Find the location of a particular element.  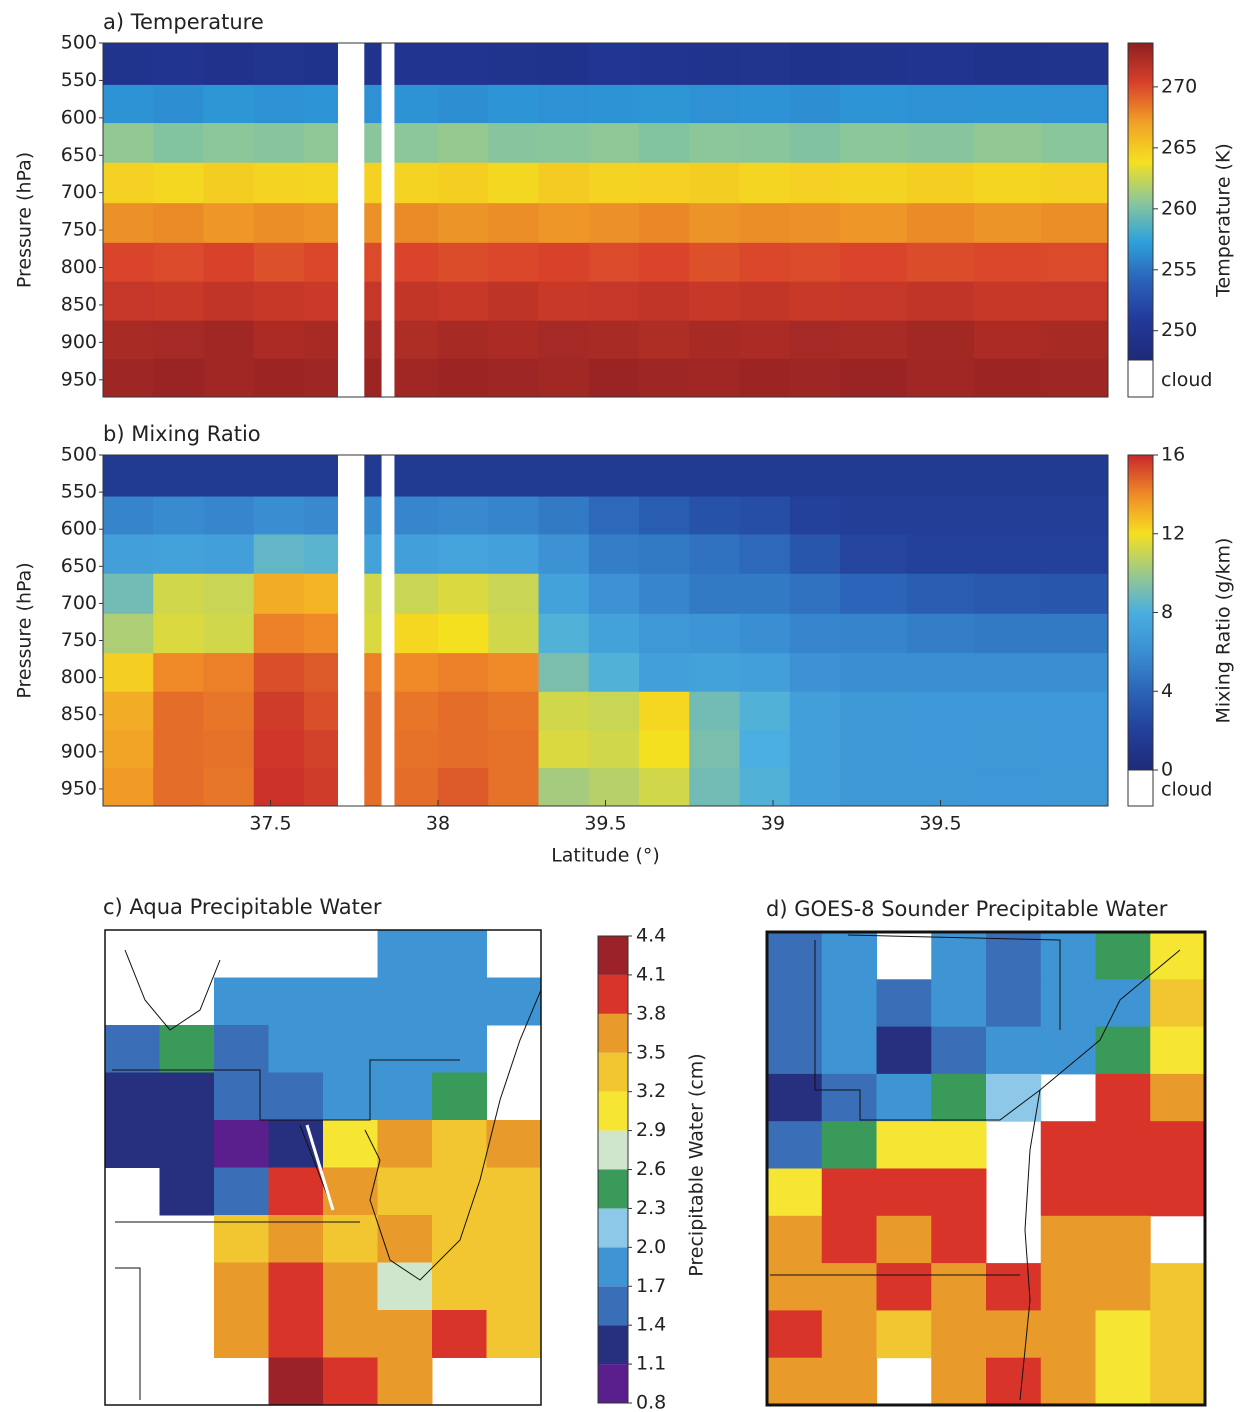

x-tick-label: 39 is located at coordinates (773, 824).